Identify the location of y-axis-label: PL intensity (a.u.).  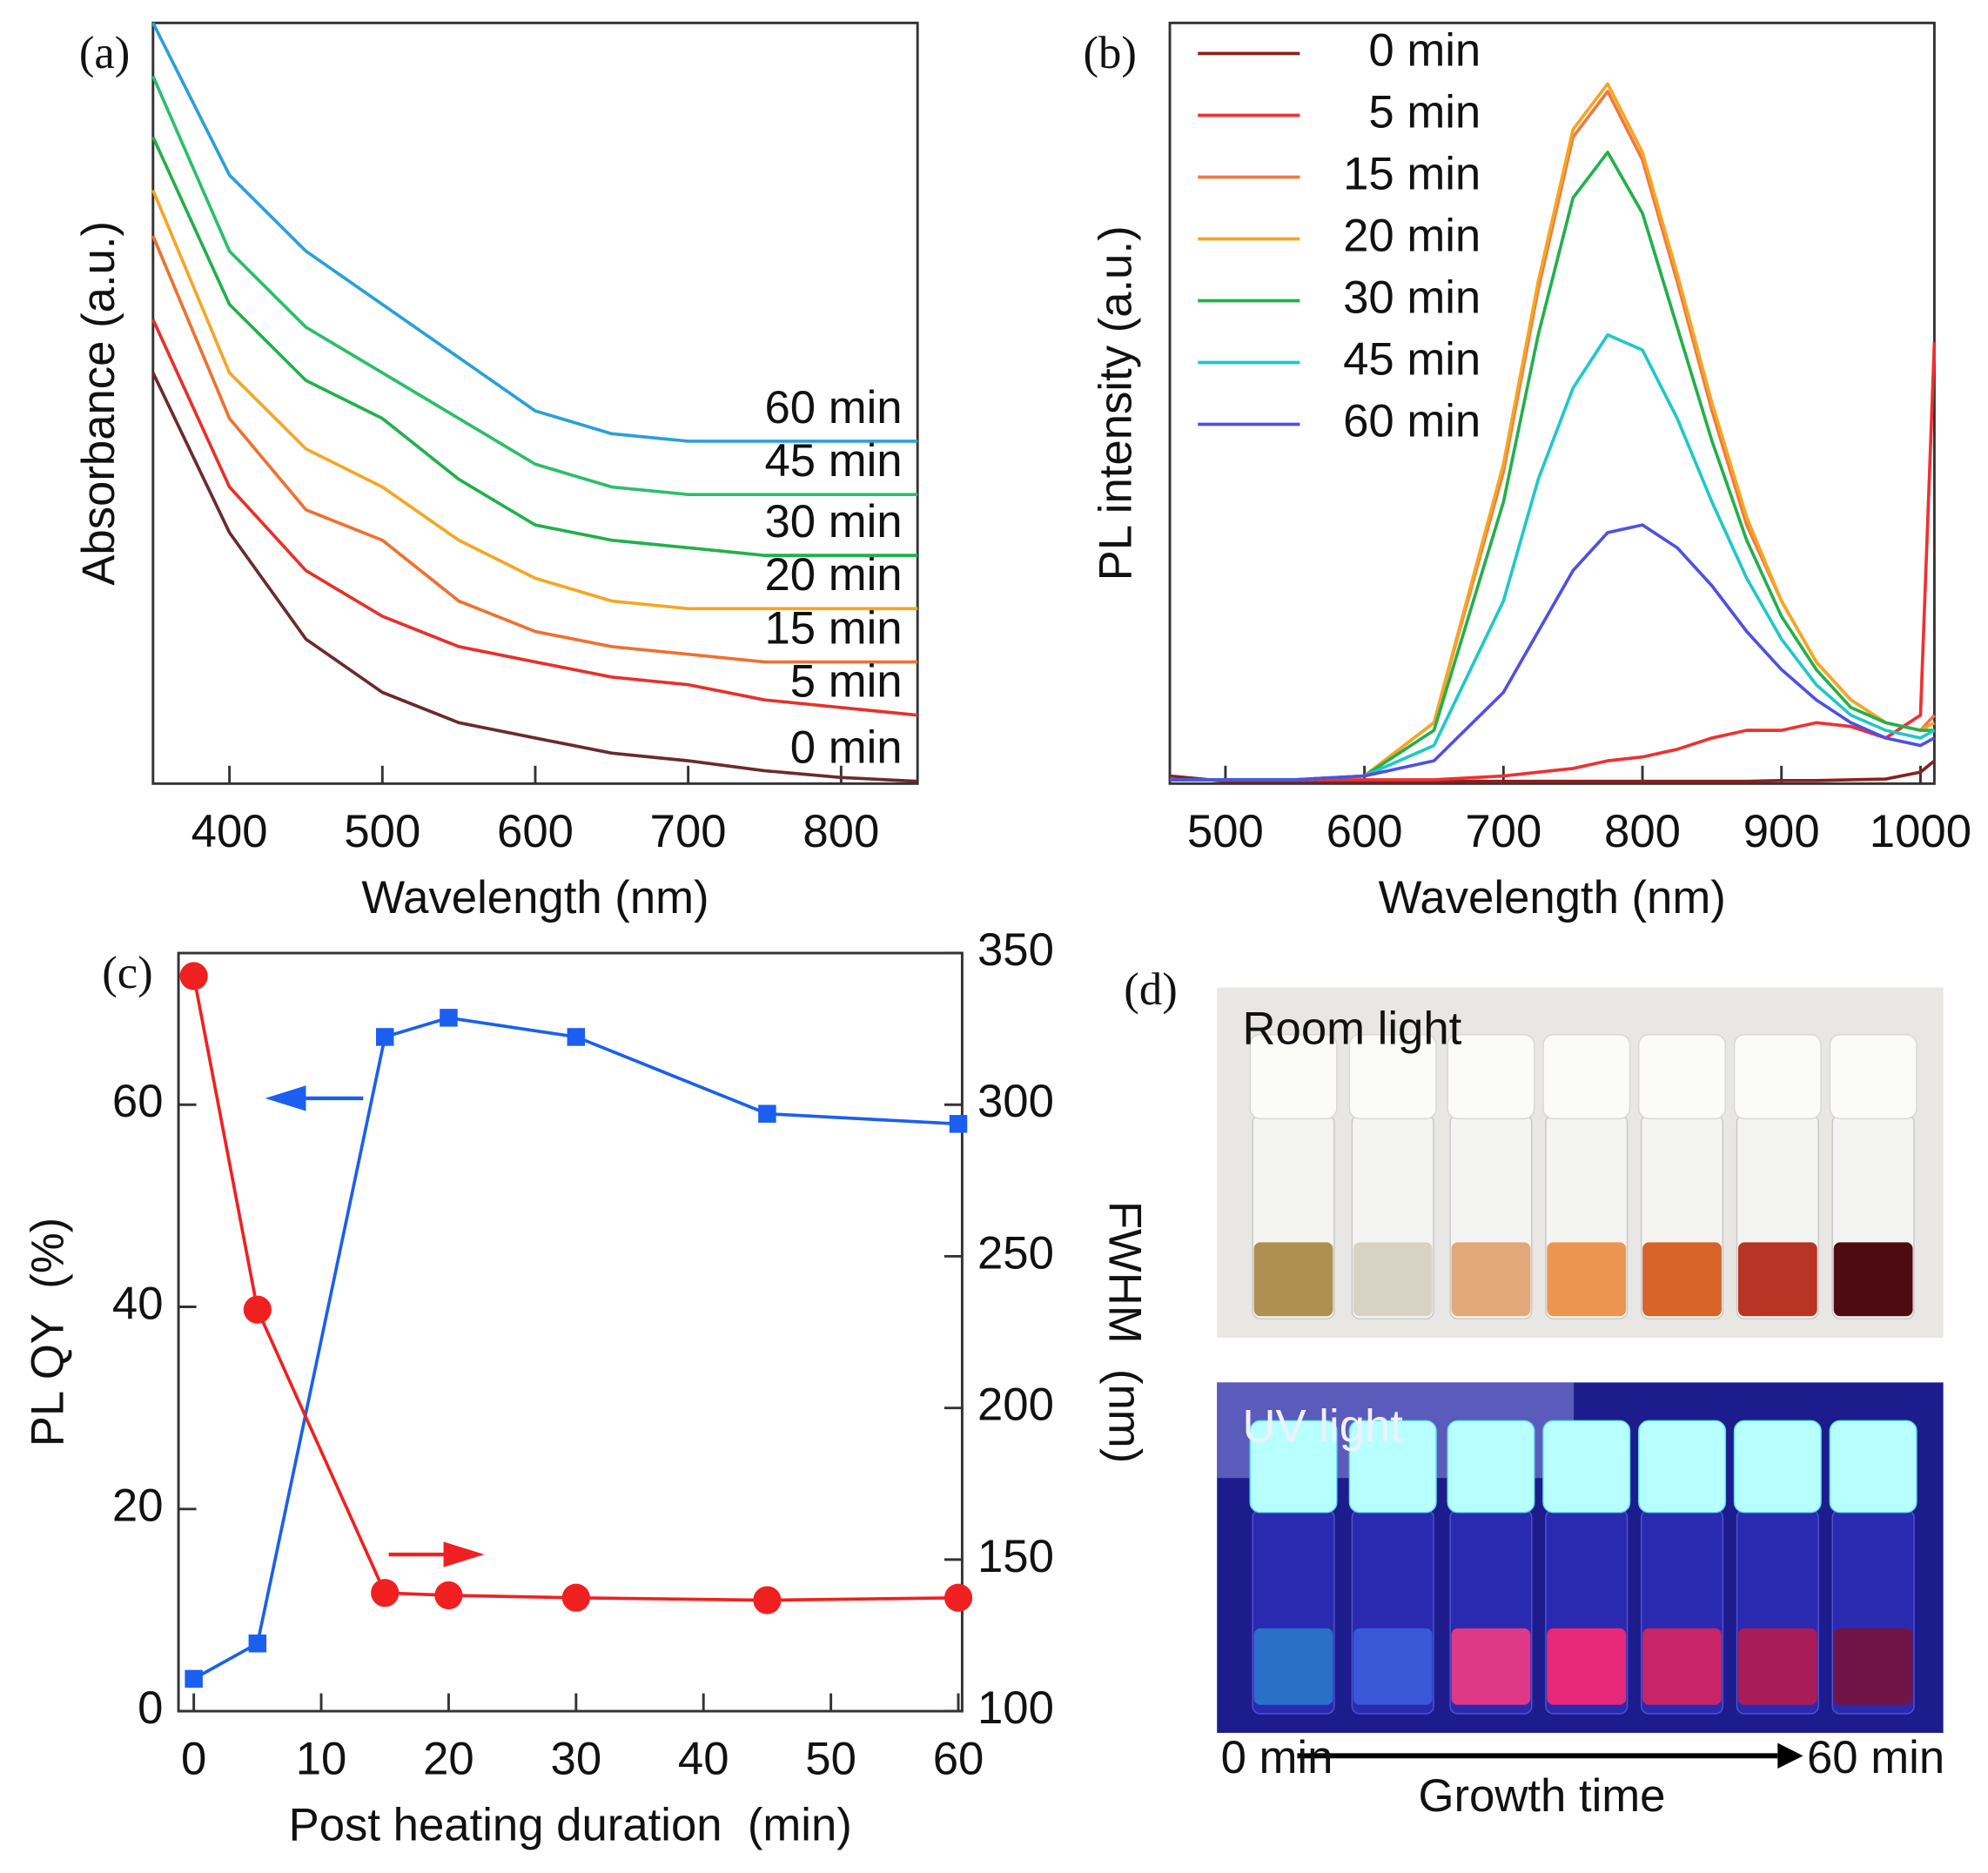
(1116, 403).